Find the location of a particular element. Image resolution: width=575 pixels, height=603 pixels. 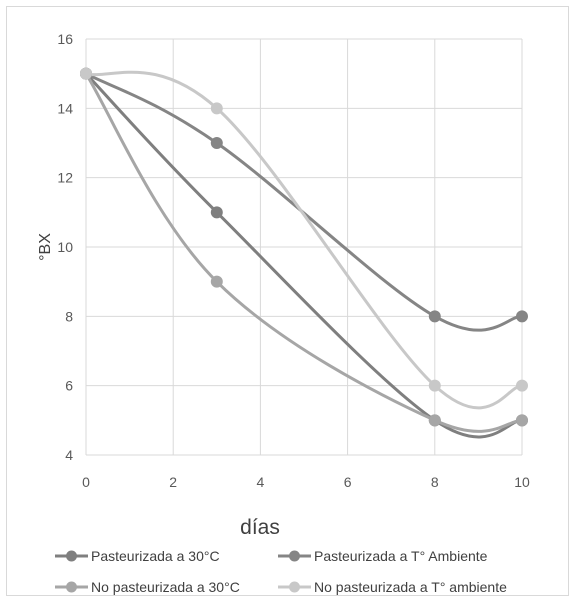

x-tick-label: 10 is located at coordinates (522, 482).